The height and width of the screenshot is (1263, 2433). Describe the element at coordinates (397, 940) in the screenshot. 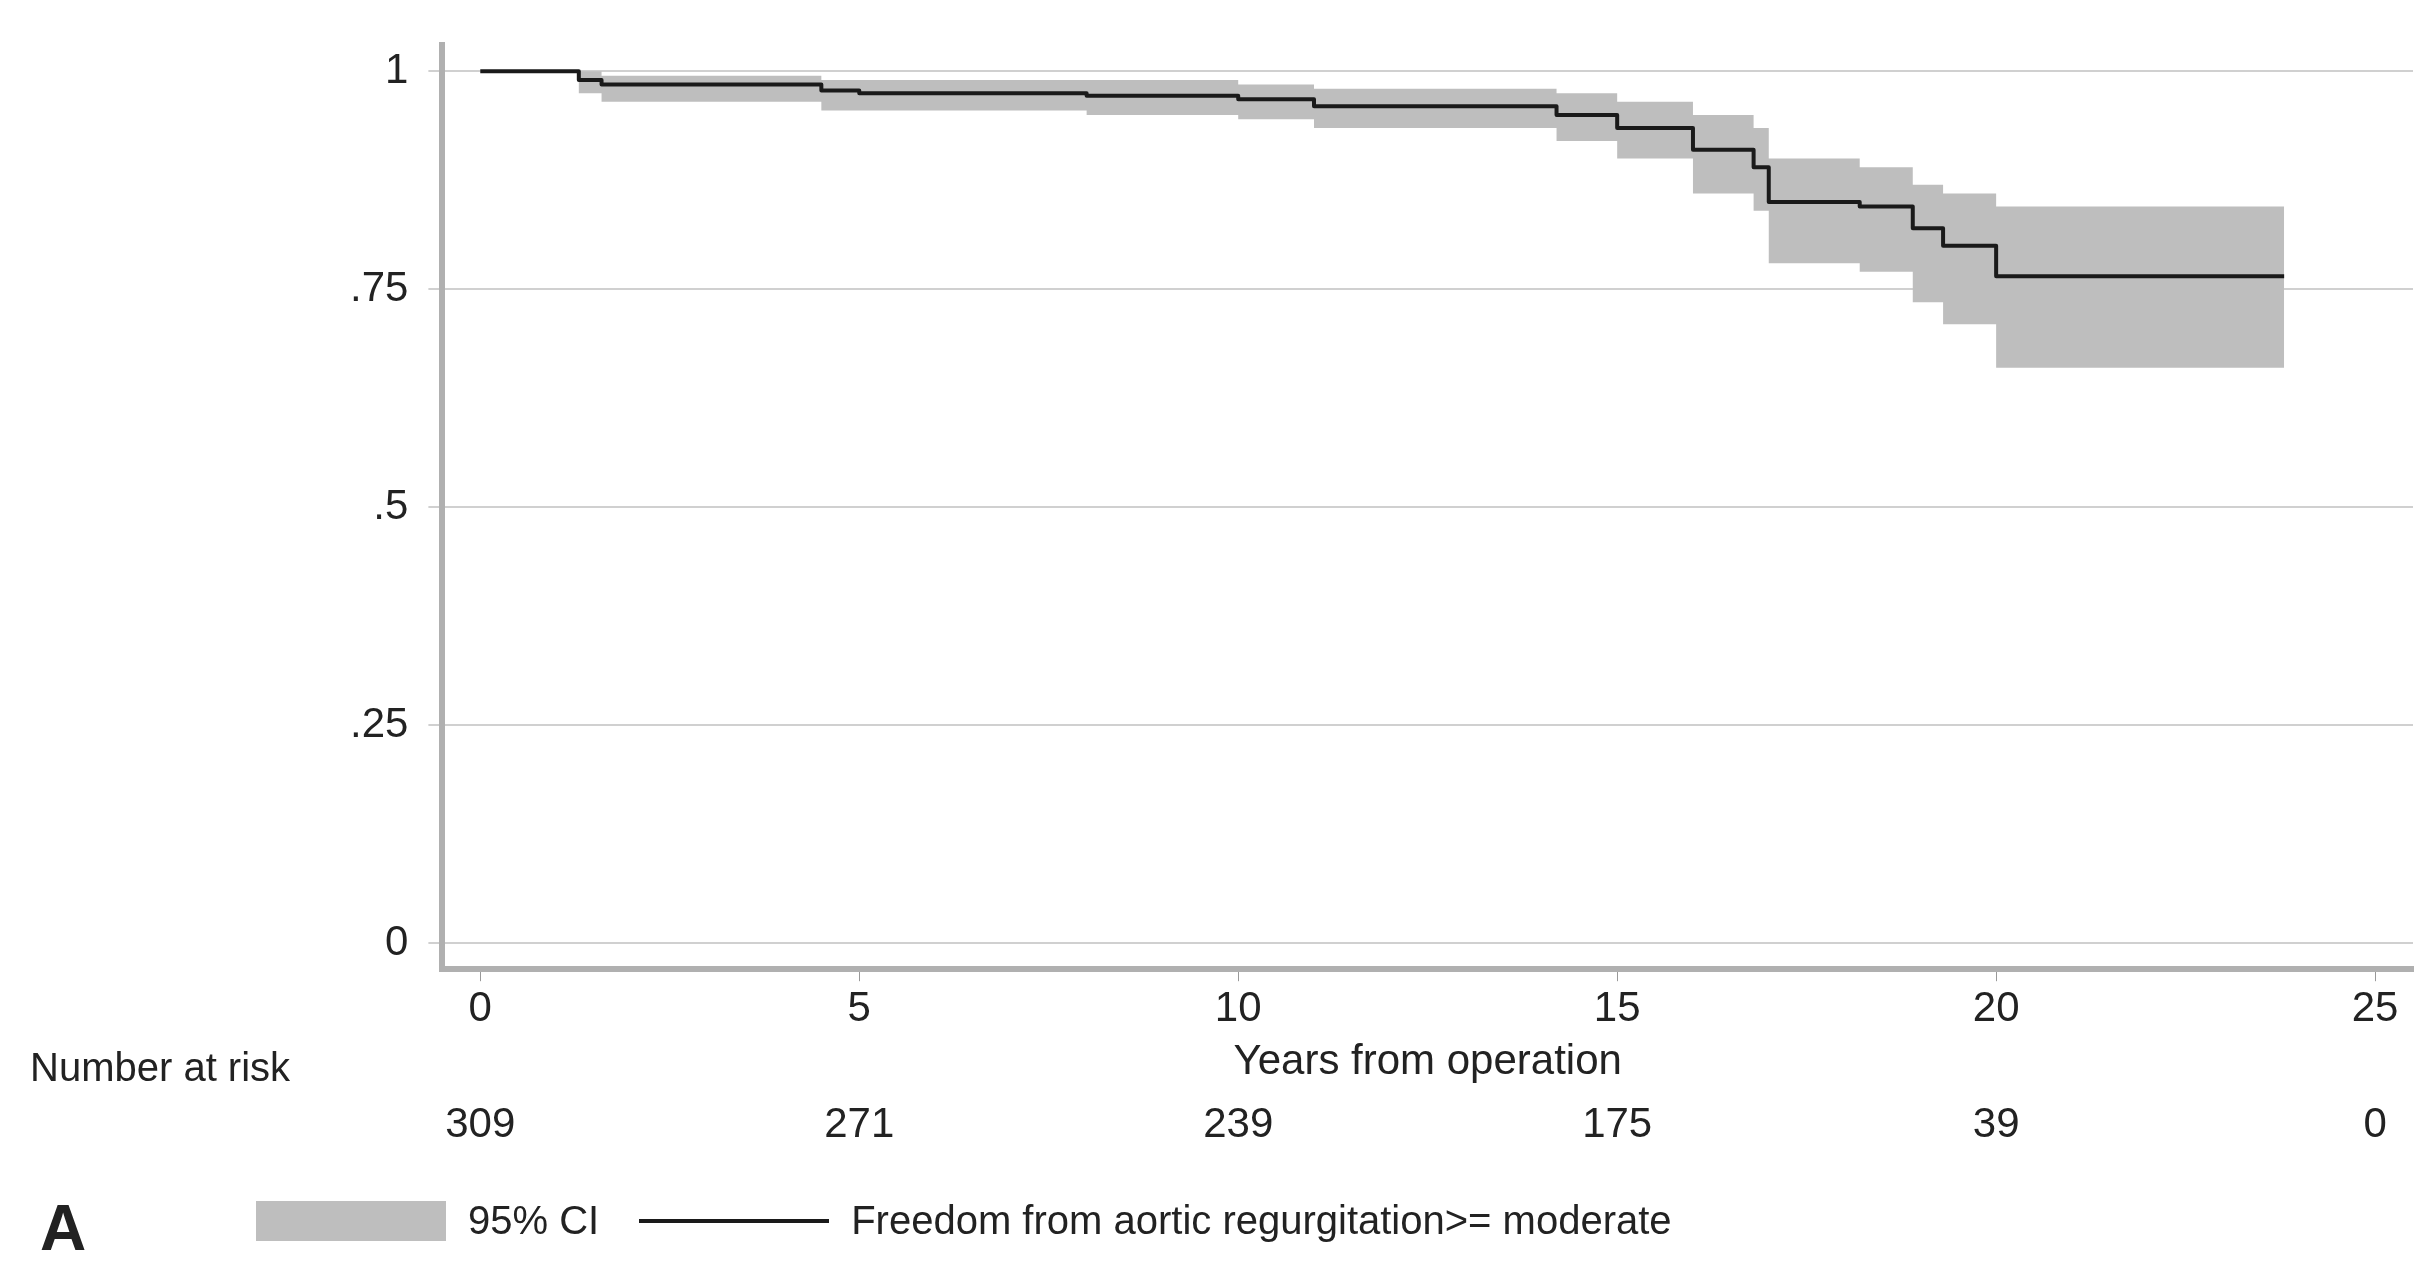

I see `y-tick-label: 0` at that location.